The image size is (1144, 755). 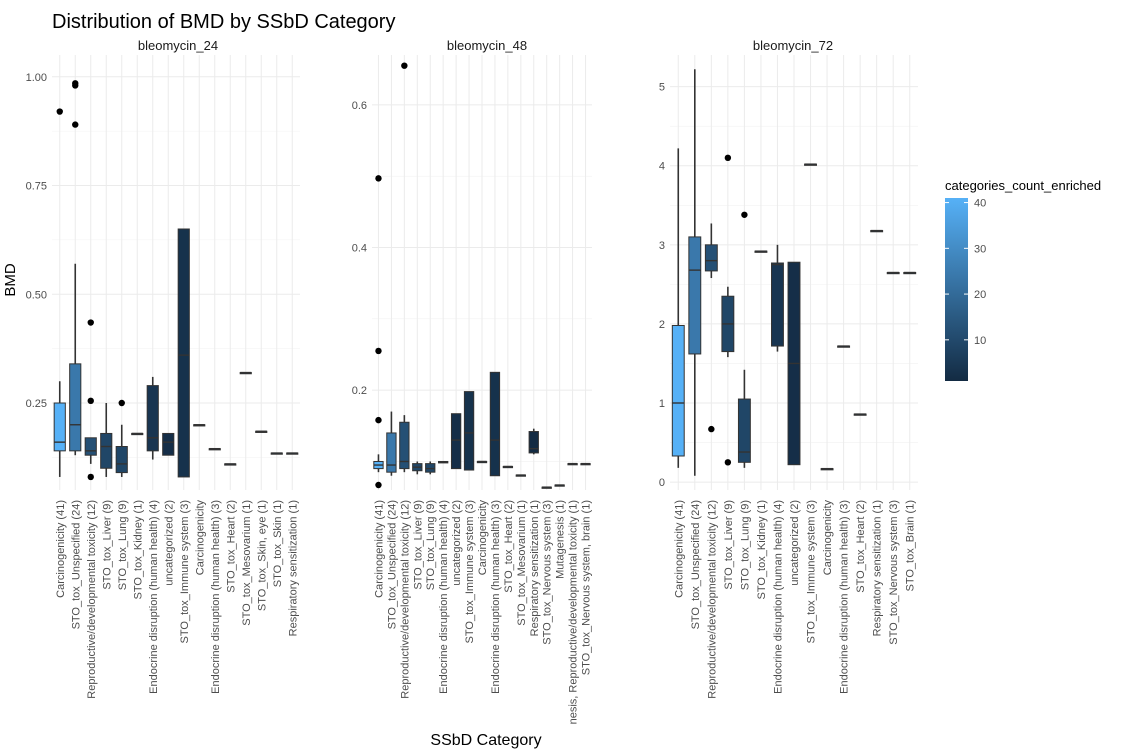 I want to click on box-STO_tox_Skin, eye (1), so click(x=261, y=431).